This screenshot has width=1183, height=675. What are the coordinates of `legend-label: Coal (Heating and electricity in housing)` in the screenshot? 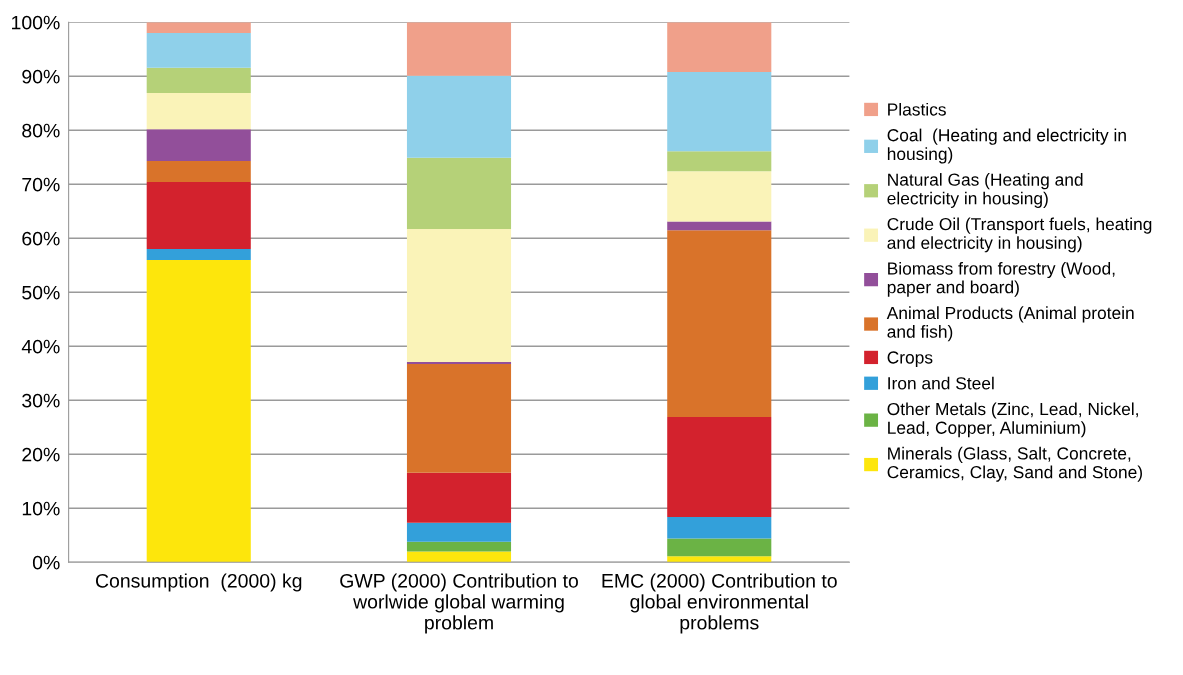 It's located at (1006, 146).